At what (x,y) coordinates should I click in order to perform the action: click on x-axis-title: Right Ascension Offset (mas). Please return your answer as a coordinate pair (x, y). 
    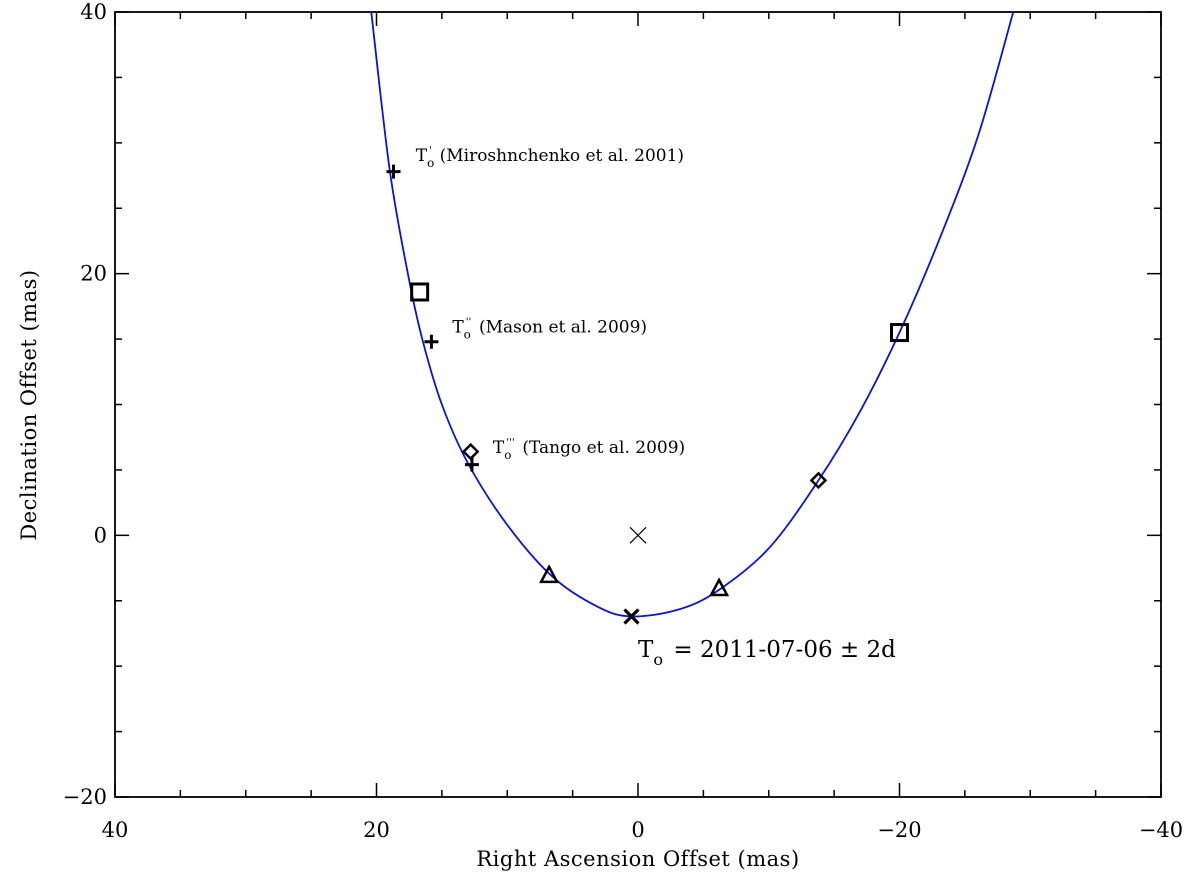
    Looking at the image, I should click on (637, 859).